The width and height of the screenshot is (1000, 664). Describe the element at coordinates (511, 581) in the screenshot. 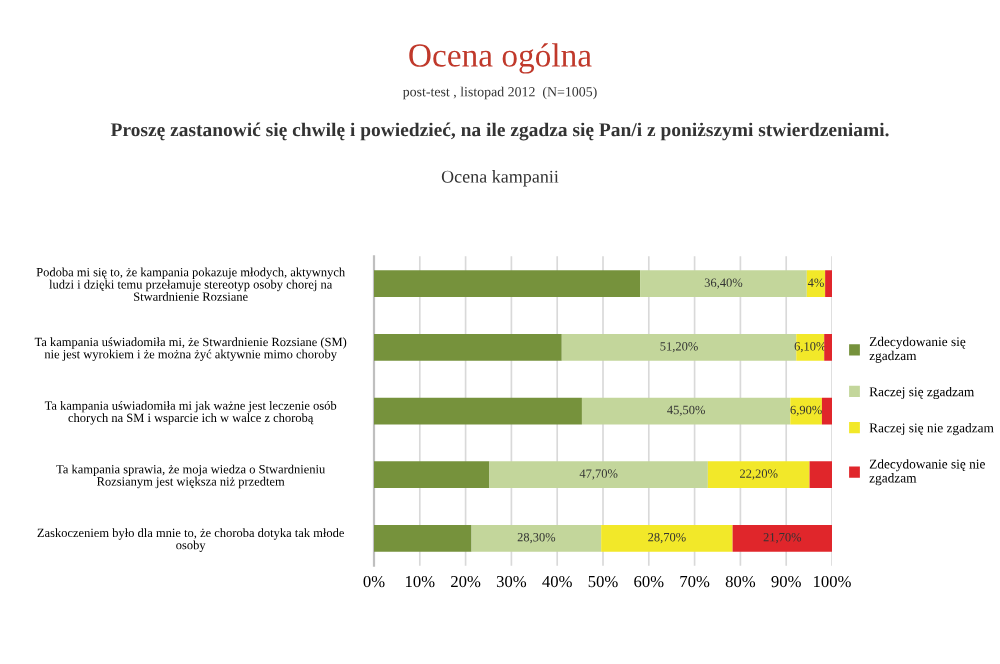

I see `x-tick-label: 30%` at that location.